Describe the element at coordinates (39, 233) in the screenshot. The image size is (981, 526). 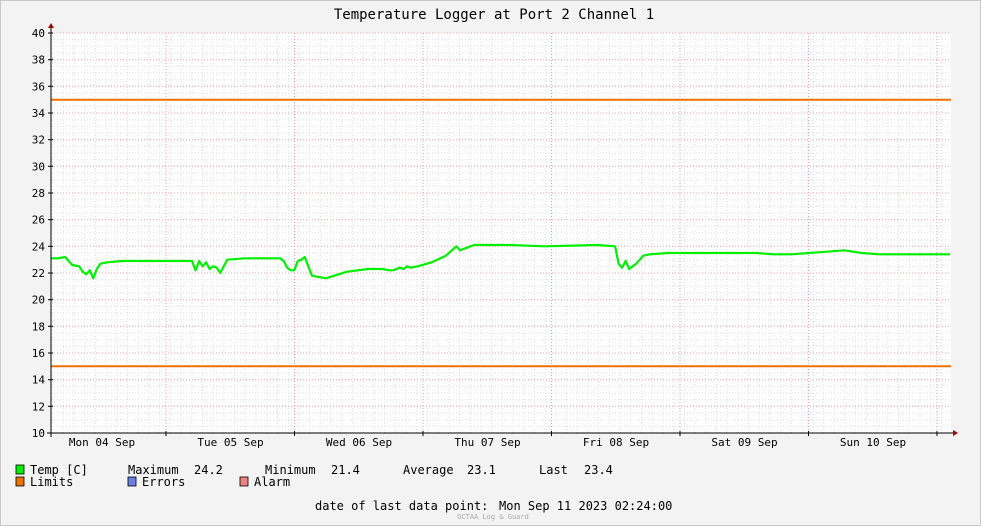
I see `y-tick-labels: 10 12 14 16 18 20 22 24 26 28 30 32 34 36 38 40` at that location.